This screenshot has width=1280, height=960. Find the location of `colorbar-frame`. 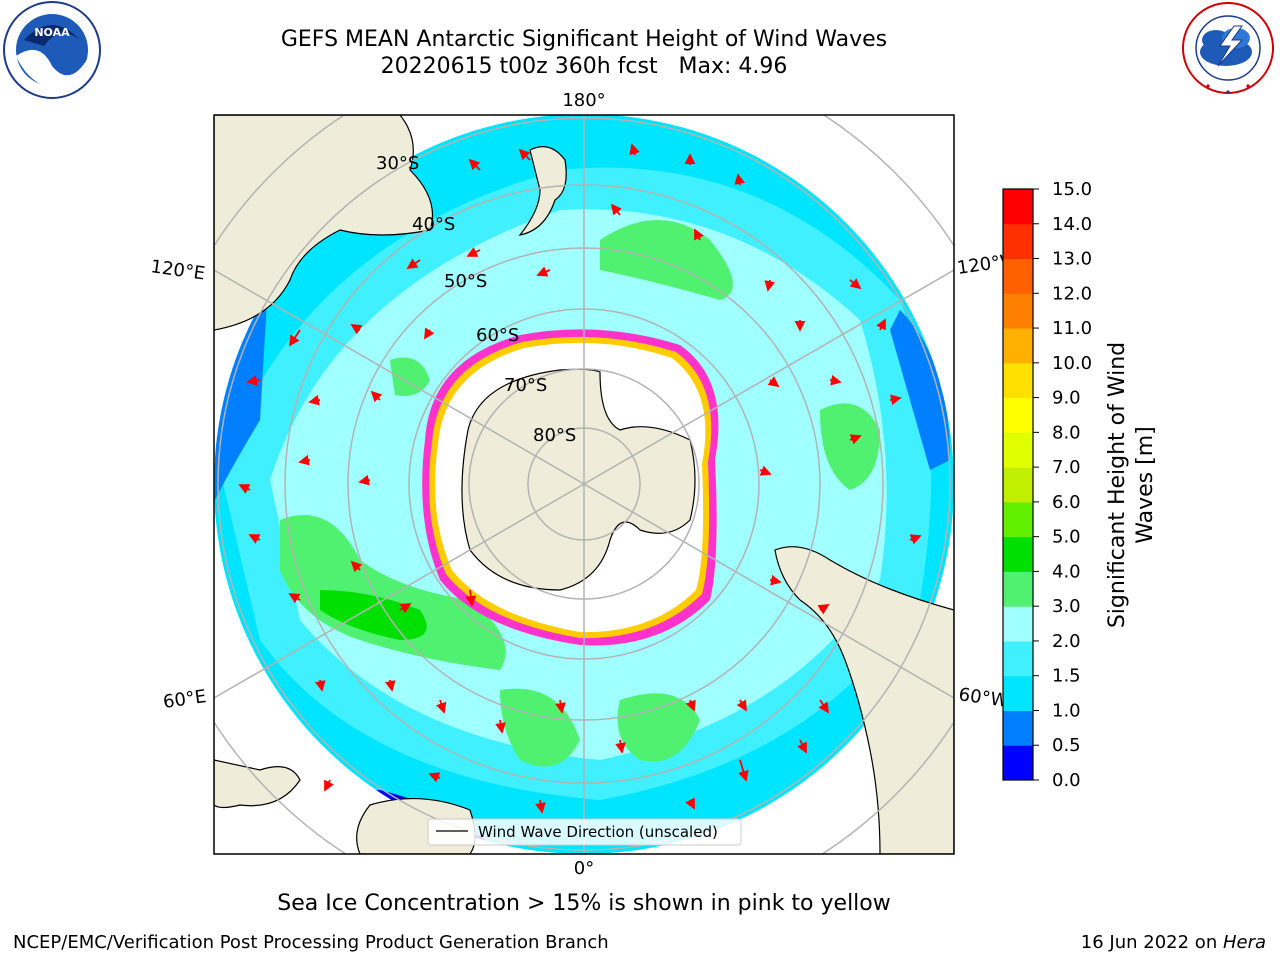

colorbar-frame is located at coordinates (1018, 484).